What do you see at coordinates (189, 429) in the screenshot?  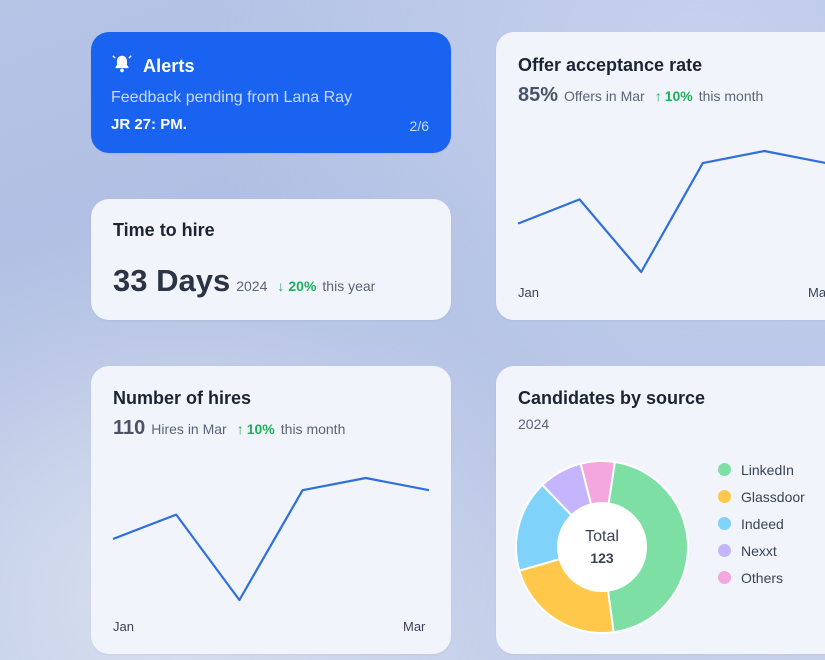 I see `metric-sub: Hires in Mar` at bounding box center [189, 429].